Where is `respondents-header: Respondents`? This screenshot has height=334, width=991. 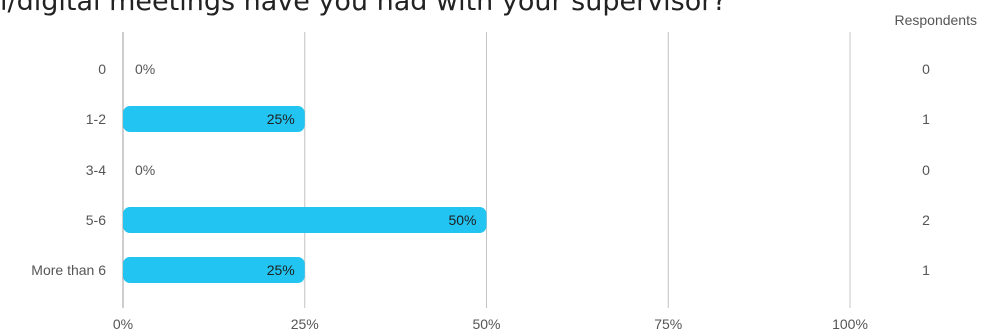
respondents-header: Respondents is located at coordinates (935, 20).